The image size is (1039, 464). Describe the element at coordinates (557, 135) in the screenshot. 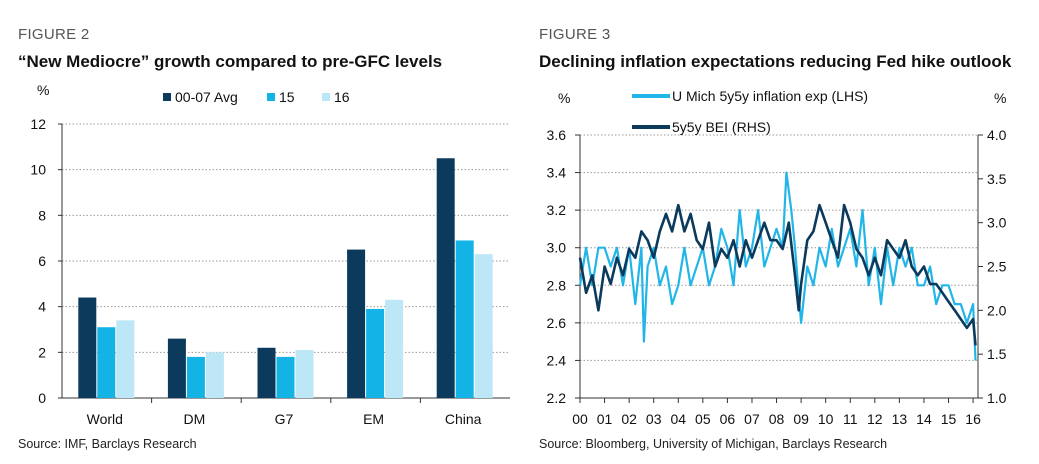

I see `left-y-tick-label: 3.6` at that location.